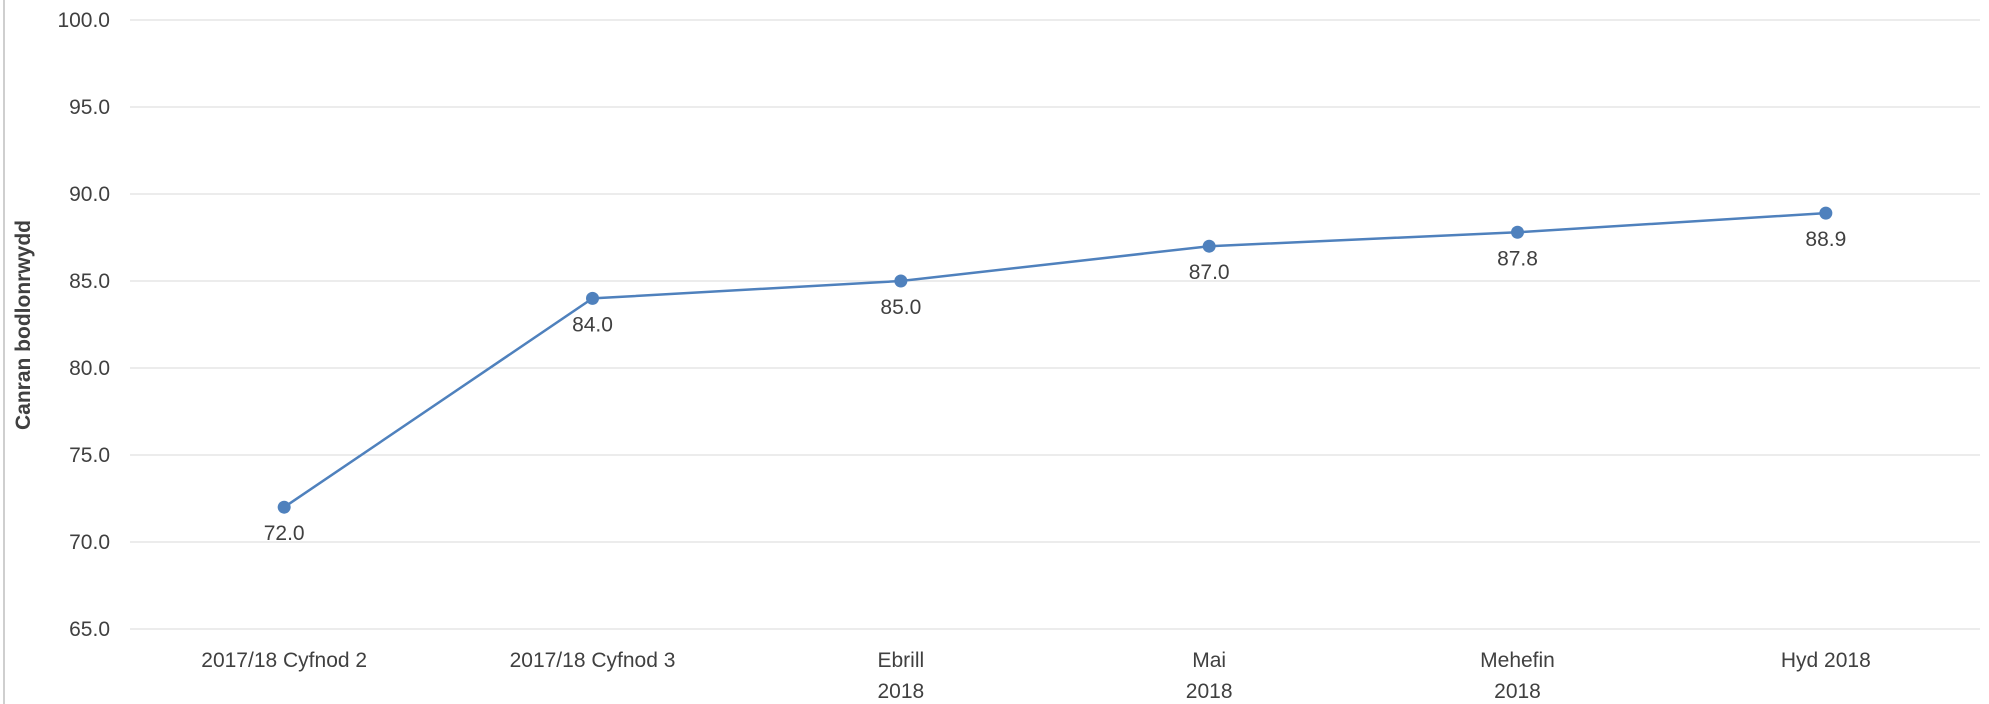 The height and width of the screenshot is (704, 1989). I want to click on y-tick-label: 75.0, so click(89, 455).